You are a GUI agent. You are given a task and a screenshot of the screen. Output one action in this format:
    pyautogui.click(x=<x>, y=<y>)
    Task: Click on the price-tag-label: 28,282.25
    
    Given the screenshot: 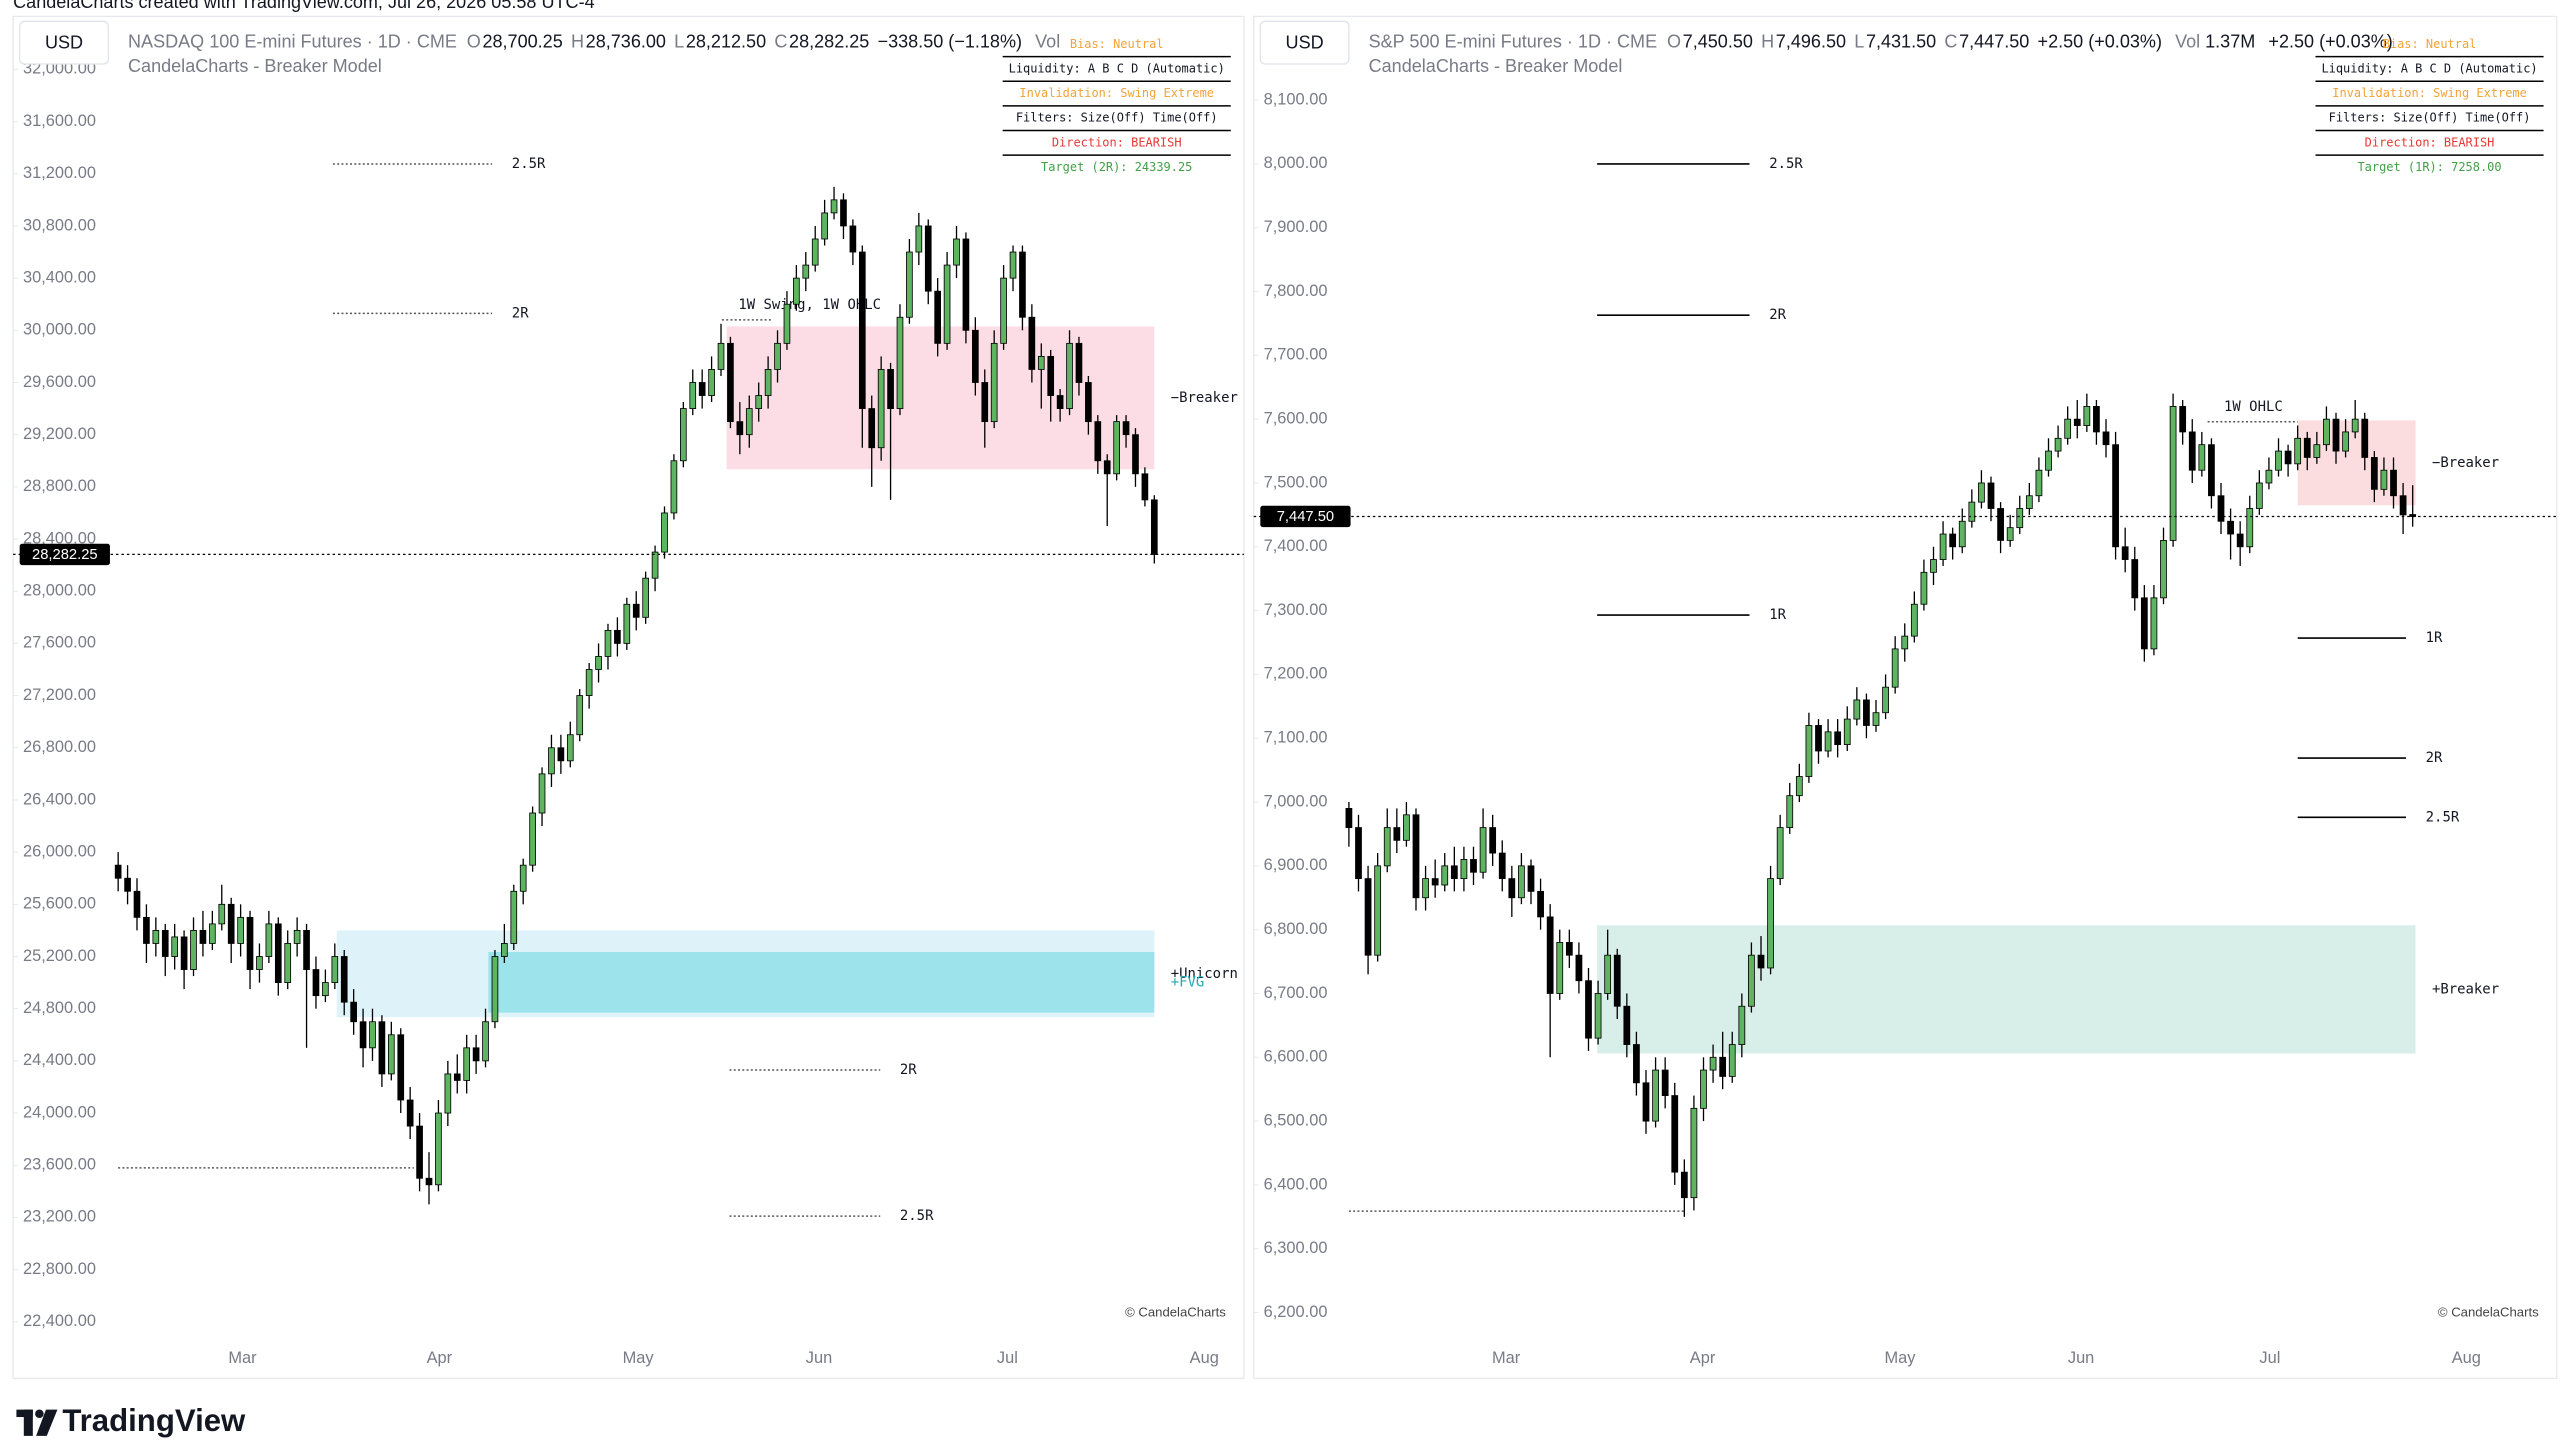 What is the action you would take?
    pyautogui.click(x=65, y=555)
    